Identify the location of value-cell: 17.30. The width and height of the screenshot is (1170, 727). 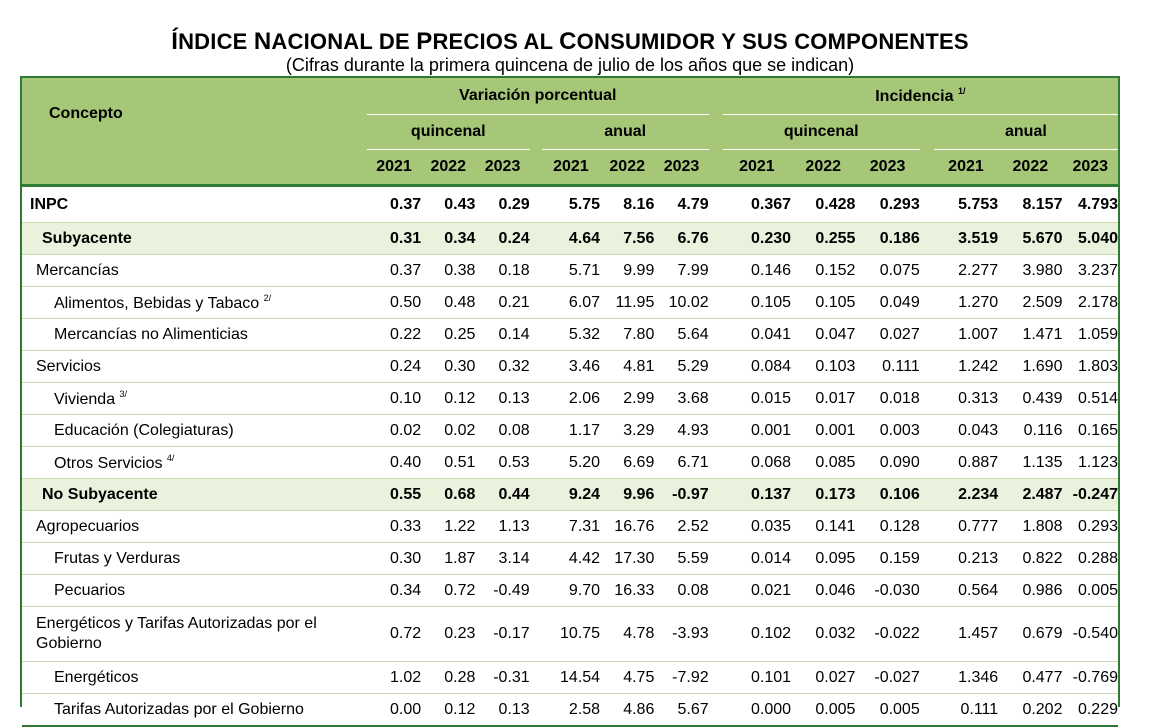
(634, 558).